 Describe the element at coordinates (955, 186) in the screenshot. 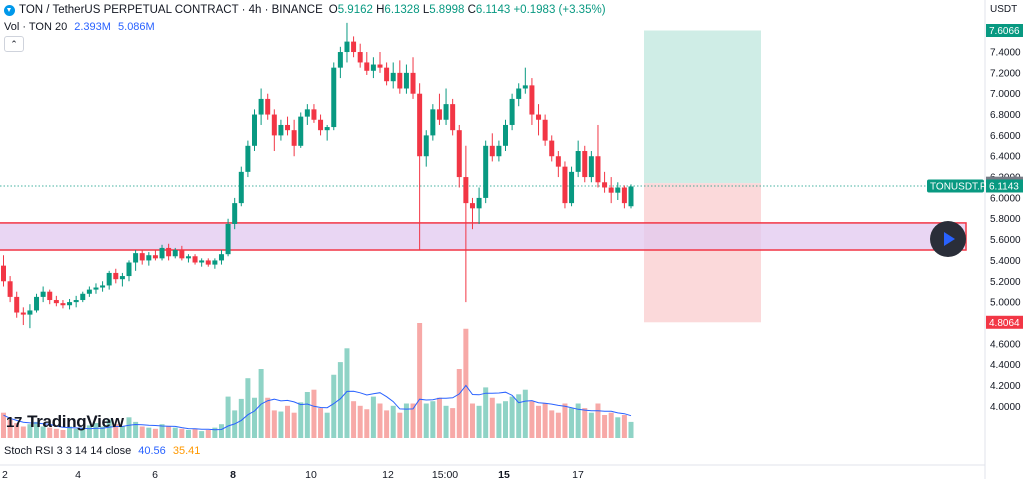

I see `symbol-price-tag` at that location.